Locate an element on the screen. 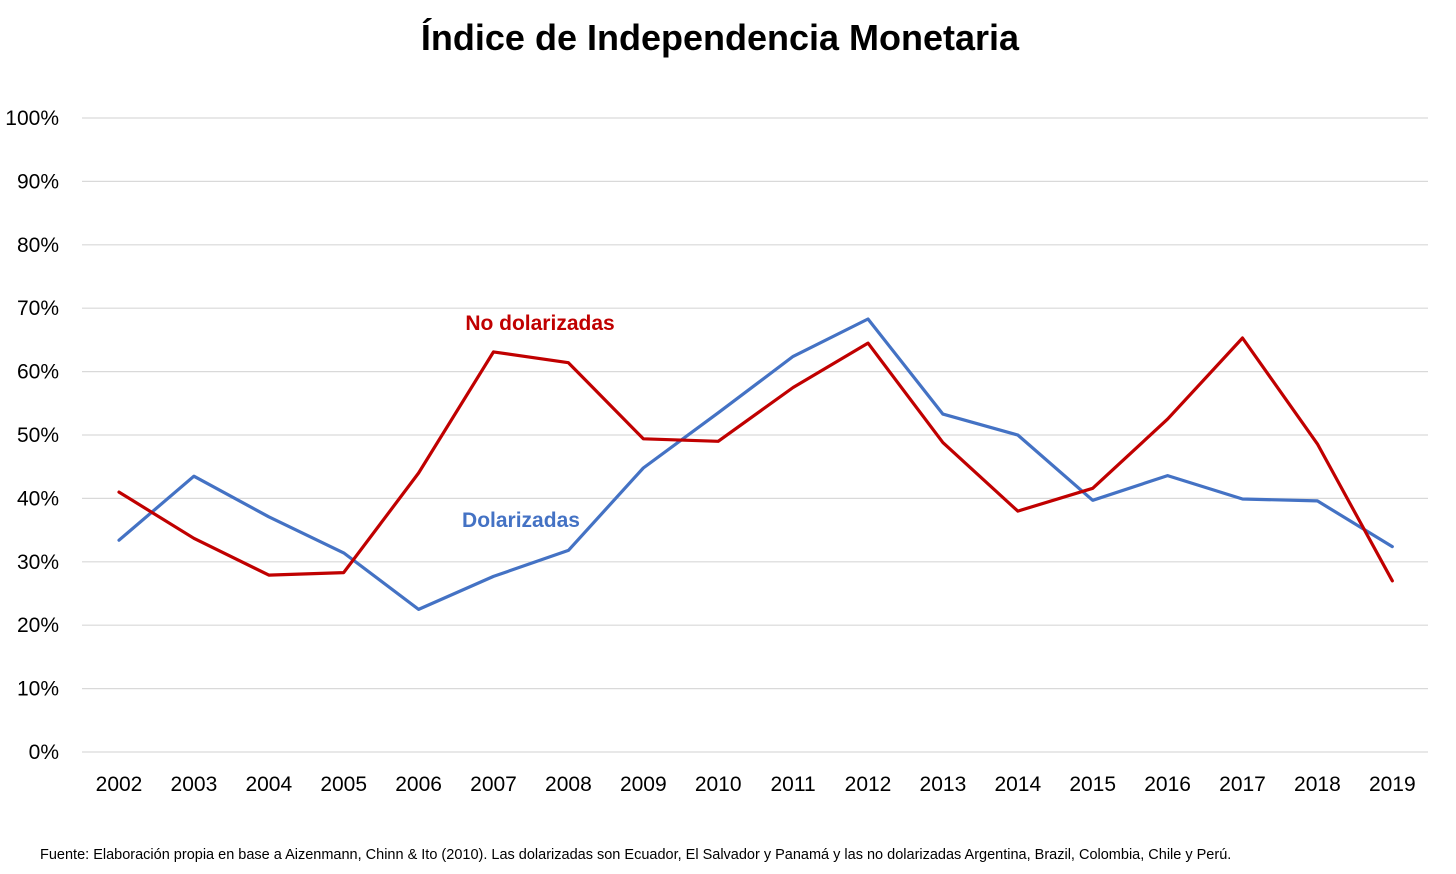 This screenshot has height=874, width=1456. x-tick-label: 2017 is located at coordinates (1242, 784).